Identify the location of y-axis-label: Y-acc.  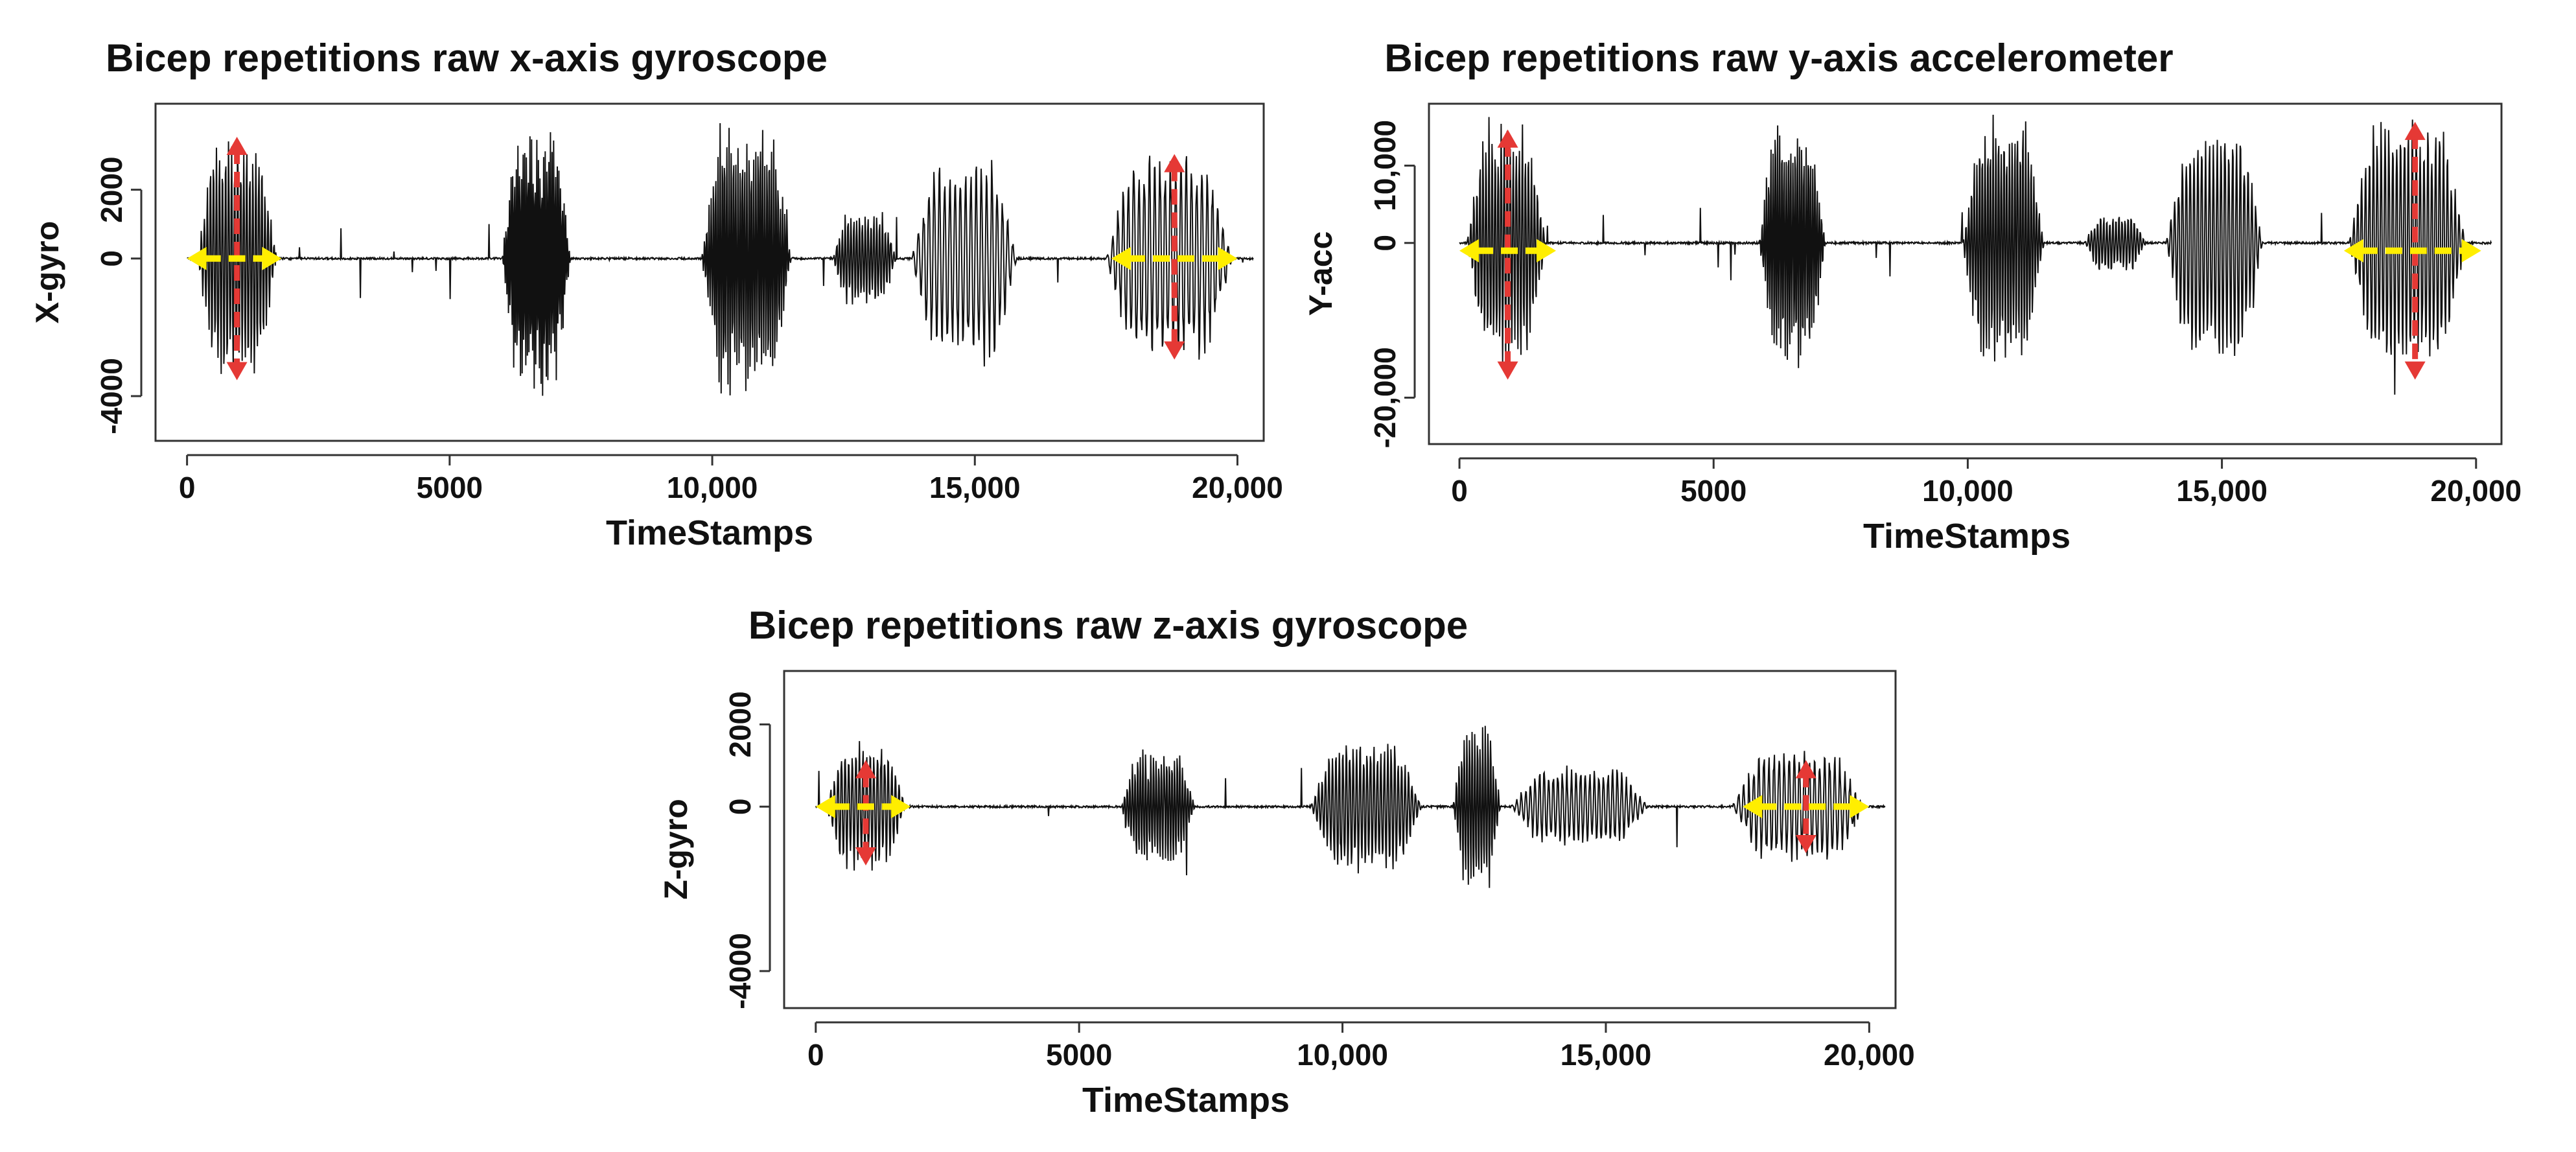
(1321, 274).